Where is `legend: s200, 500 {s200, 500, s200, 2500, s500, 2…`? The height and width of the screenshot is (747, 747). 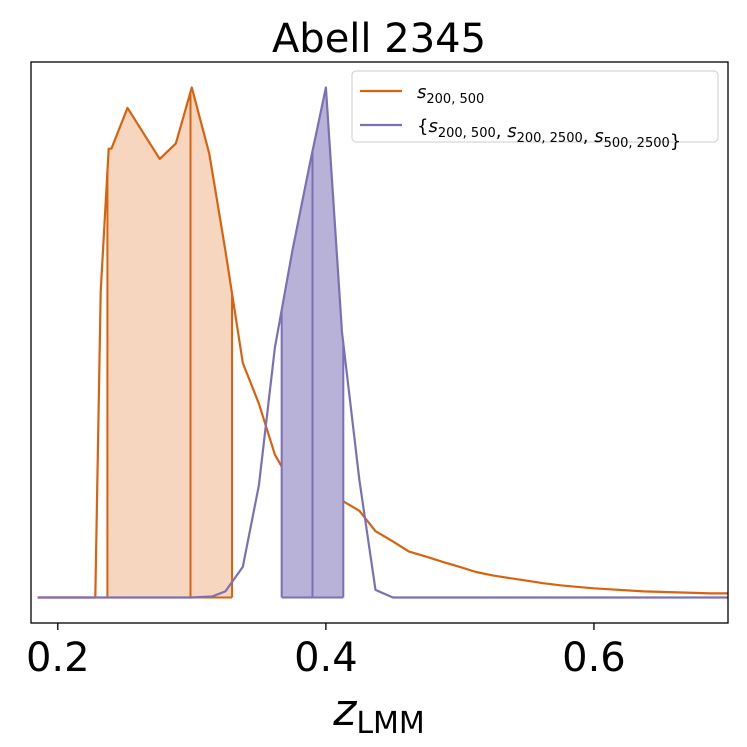 legend: s200, 500 {s200, 500, s200, 2500, s500, 2… is located at coordinates (535, 111).